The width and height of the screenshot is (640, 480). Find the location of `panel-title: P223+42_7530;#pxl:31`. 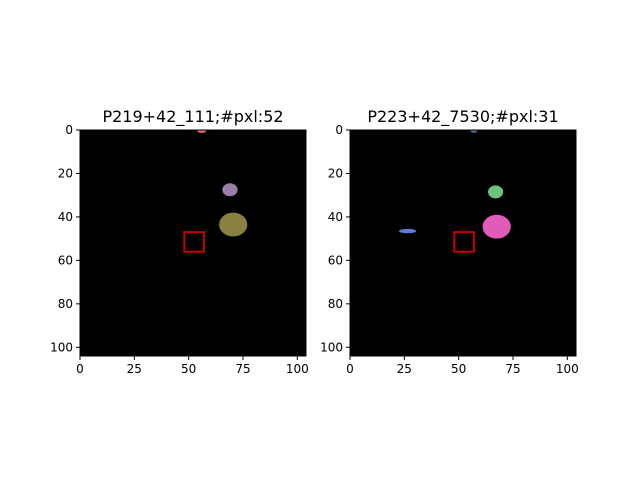

panel-title: P223+42_7530;#pxl:31 is located at coordinates (462, 117).